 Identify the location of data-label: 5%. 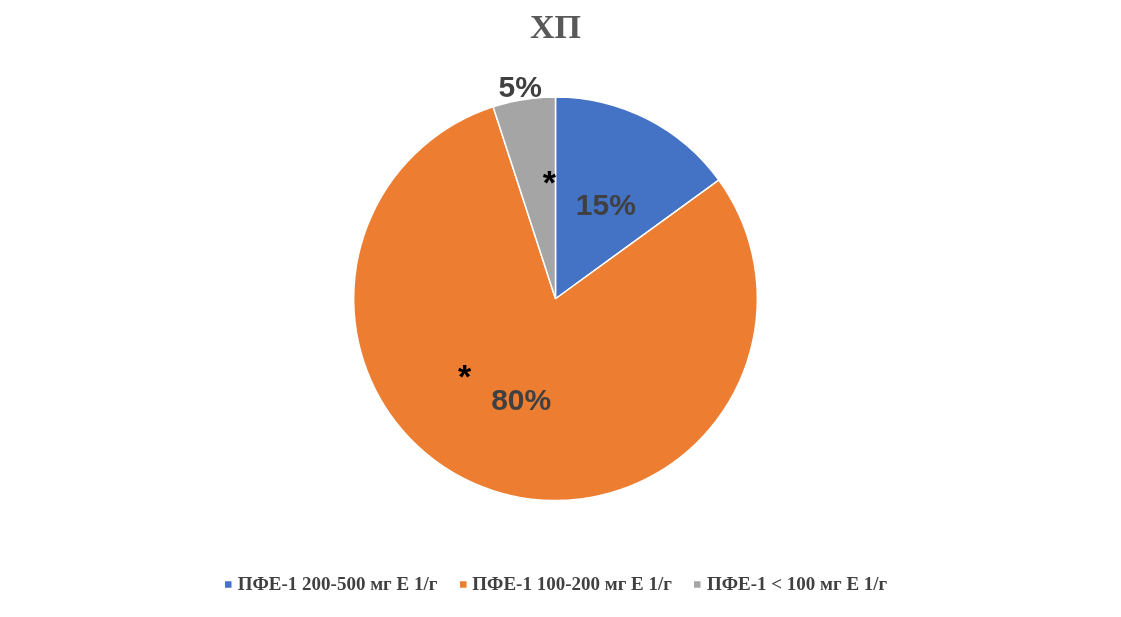
(520, 87).